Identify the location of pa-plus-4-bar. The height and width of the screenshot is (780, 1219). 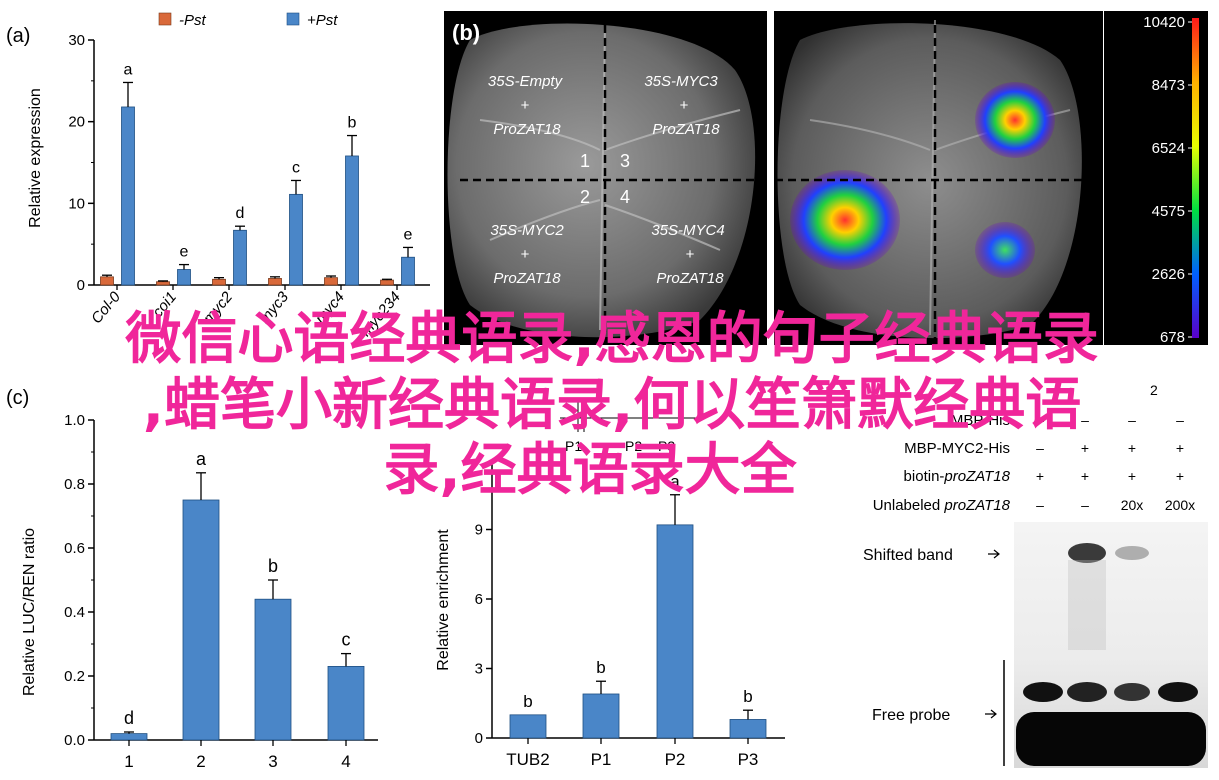
(352, 220).